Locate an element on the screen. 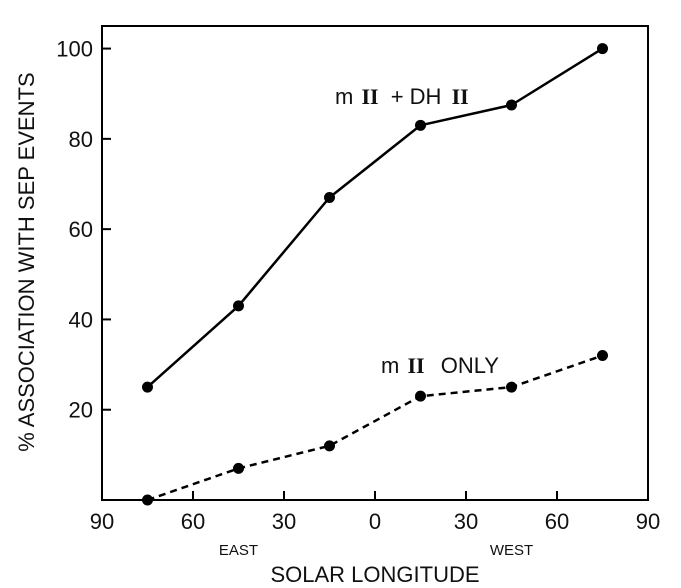  y-ticks: 20 40 60 80 100 is located at coordinates (83, 230).